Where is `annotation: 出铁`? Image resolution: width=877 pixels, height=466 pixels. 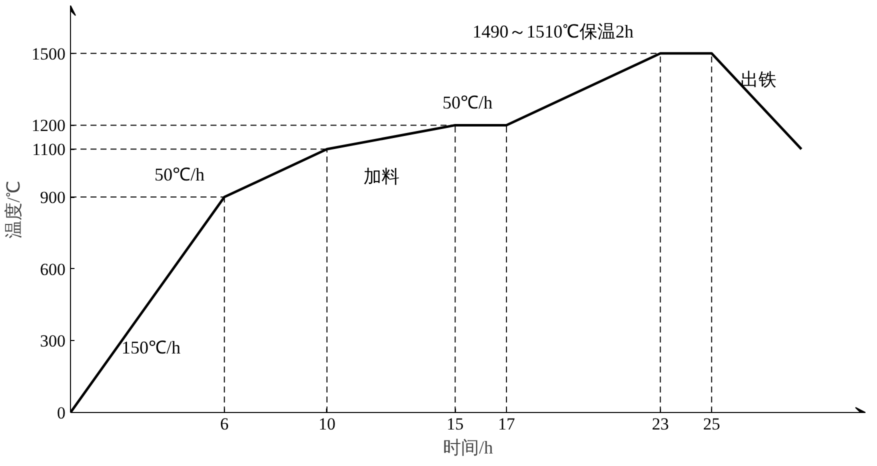
annotation: 出铁 is located at coordinates (758, 80).